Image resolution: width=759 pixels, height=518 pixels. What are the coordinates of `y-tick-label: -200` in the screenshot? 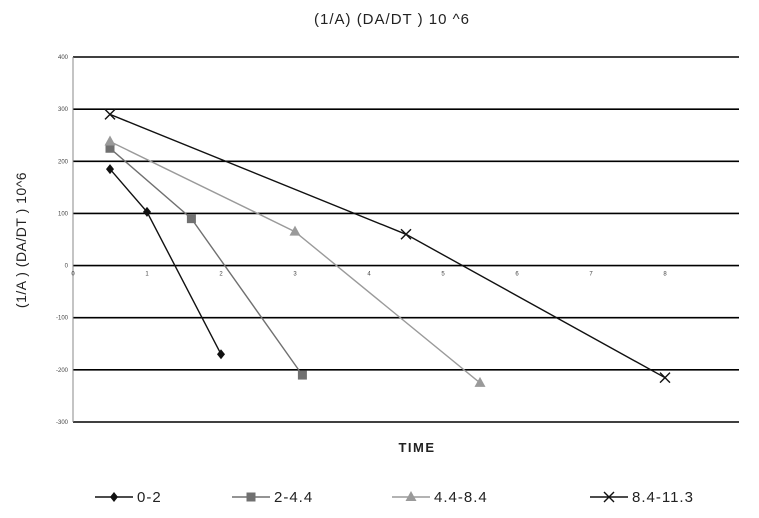 It's located at (62, 371).